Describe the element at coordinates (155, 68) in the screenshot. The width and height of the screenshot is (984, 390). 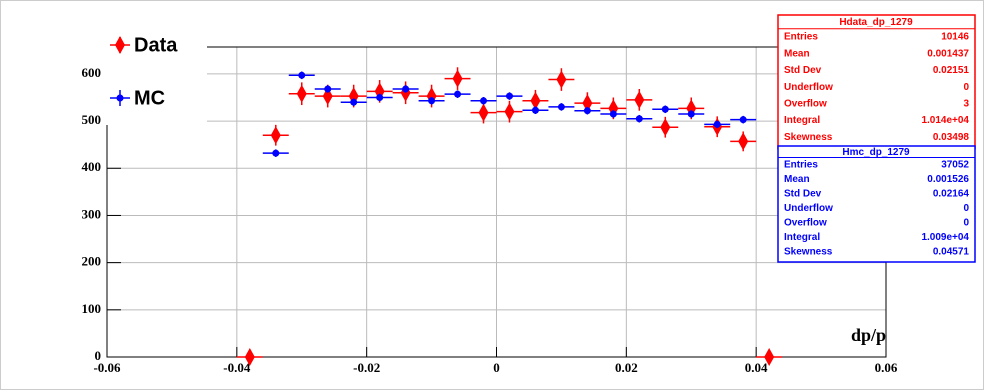
I see `legend-box` at that location.